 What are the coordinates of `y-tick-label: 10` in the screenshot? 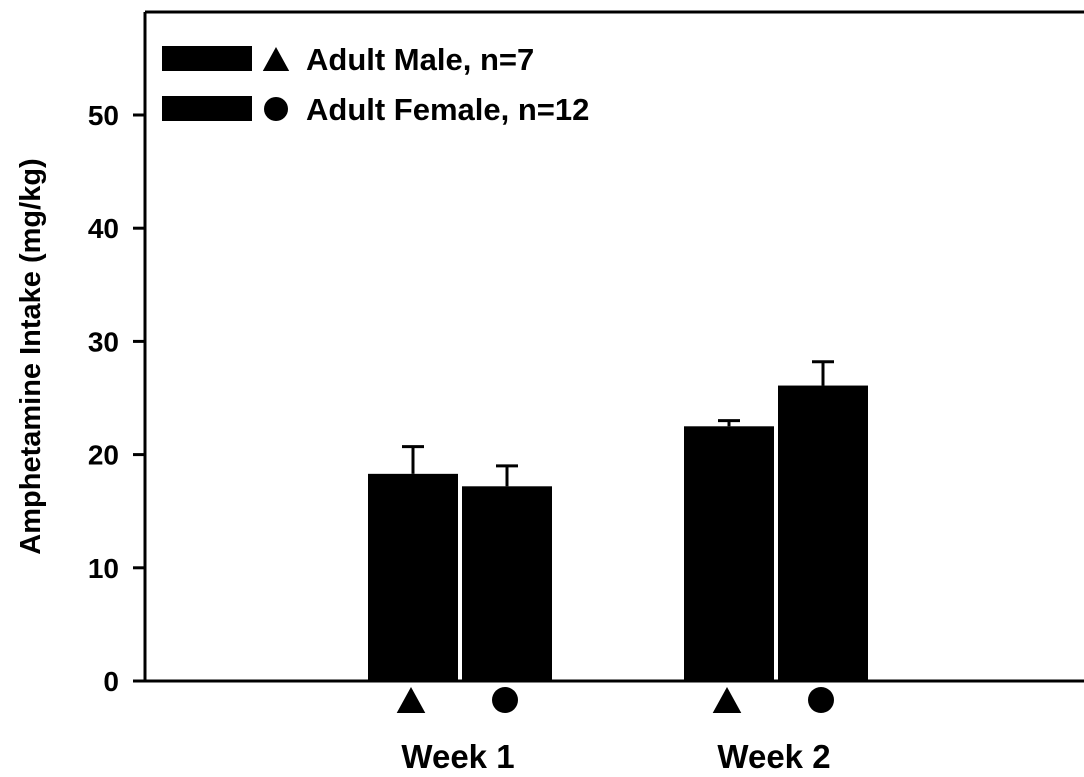 It's located at (103, 568).